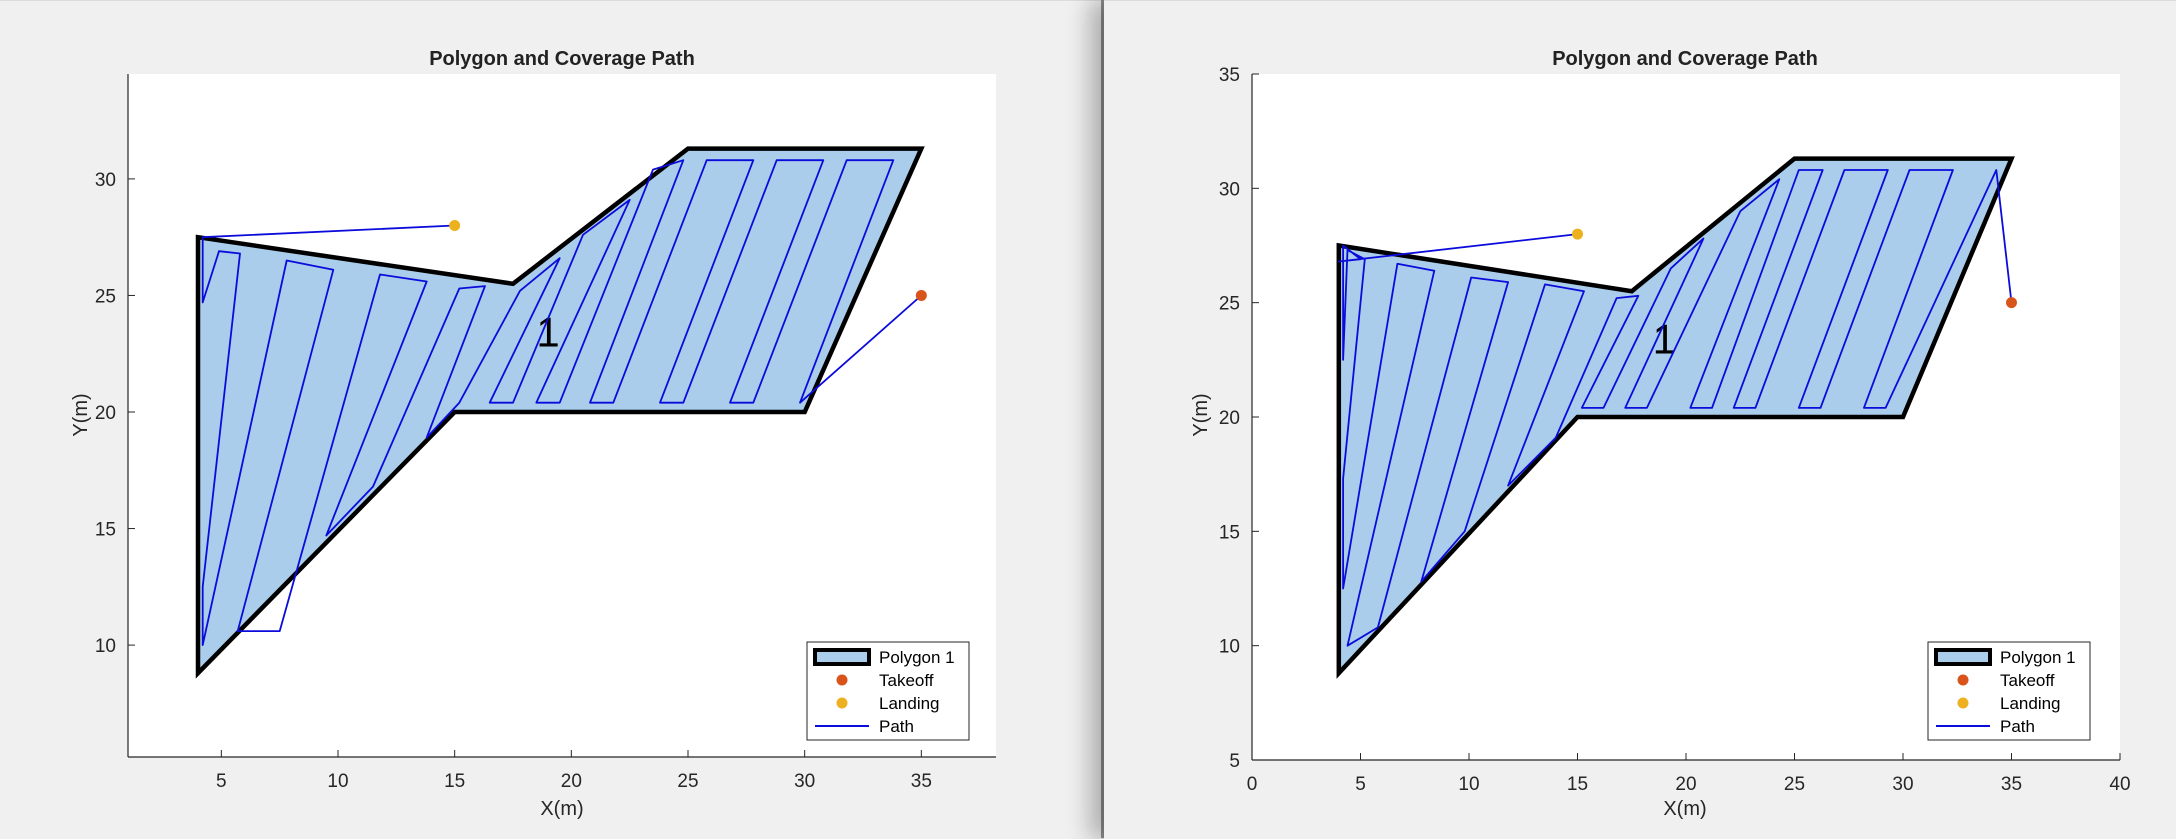  I want to click on x-tick-label: 0, so click(1252, 784).